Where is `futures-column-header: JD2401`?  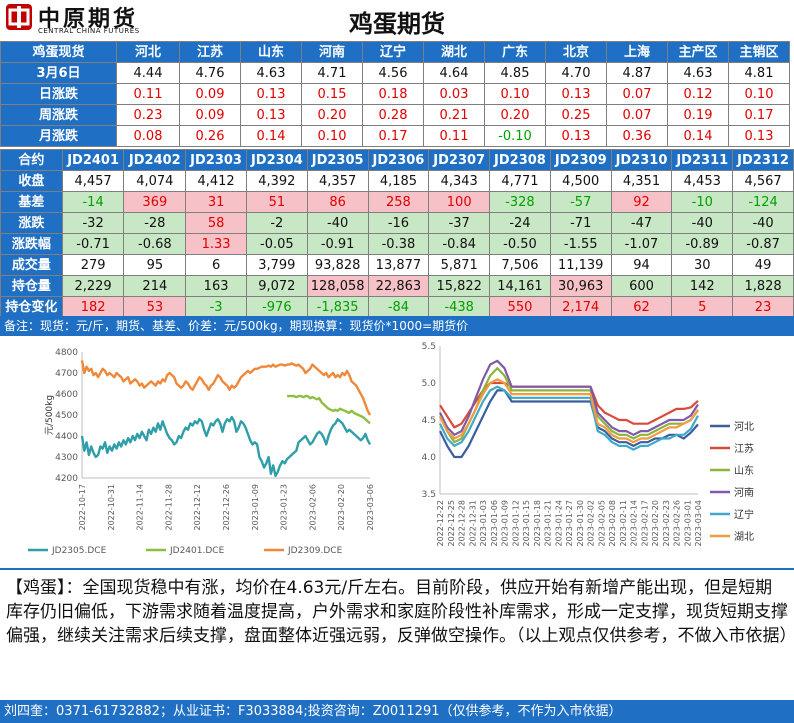
futures-column-header: JD2401 is located at coordinates (93, 160).